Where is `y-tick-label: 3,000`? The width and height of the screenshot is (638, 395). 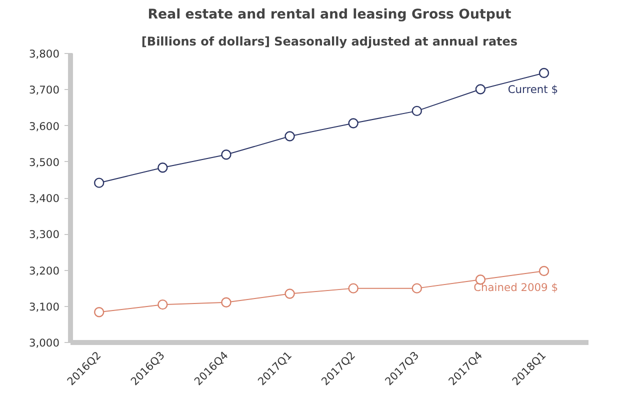
y-tick-label: 3,000 is located at coordinates (44, 343).